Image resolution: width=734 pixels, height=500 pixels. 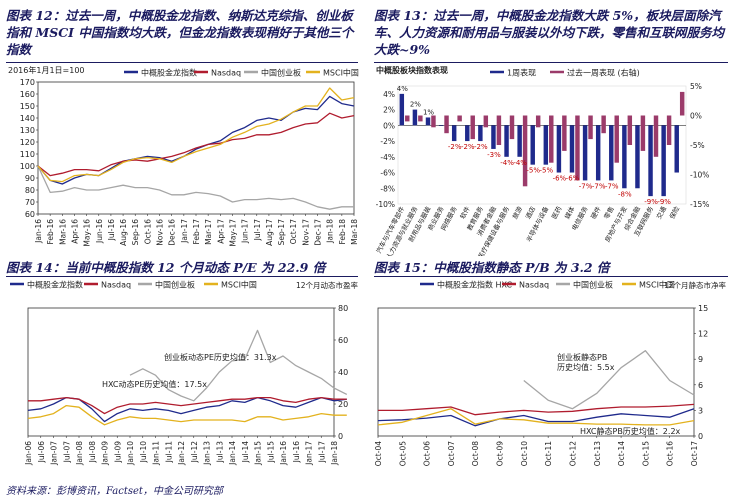 What do you see at coordinates (327, 285) in the screenshot?
I see `fig14-right-axis-label: 12个月动态市盈率` at bounding box center [327, 285].